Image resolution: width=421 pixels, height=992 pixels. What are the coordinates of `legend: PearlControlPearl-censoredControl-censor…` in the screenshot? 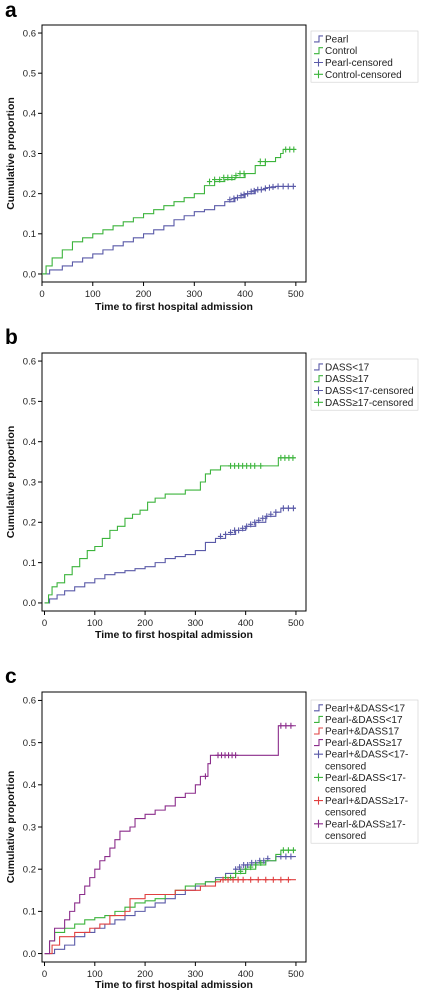 It's located at (364, 56).